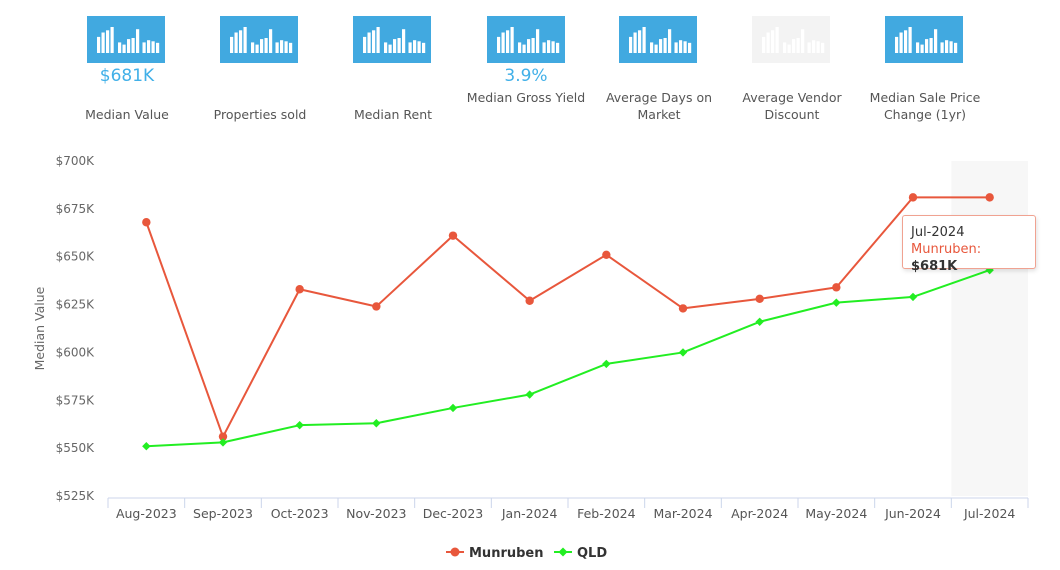 The width and height of the screenshot is (1060, 570). What do you see at coordinates (526, 76) in the screenshot?
I see `median-gross-yield-figure: 3.9%` at bounding box center [526, 76].